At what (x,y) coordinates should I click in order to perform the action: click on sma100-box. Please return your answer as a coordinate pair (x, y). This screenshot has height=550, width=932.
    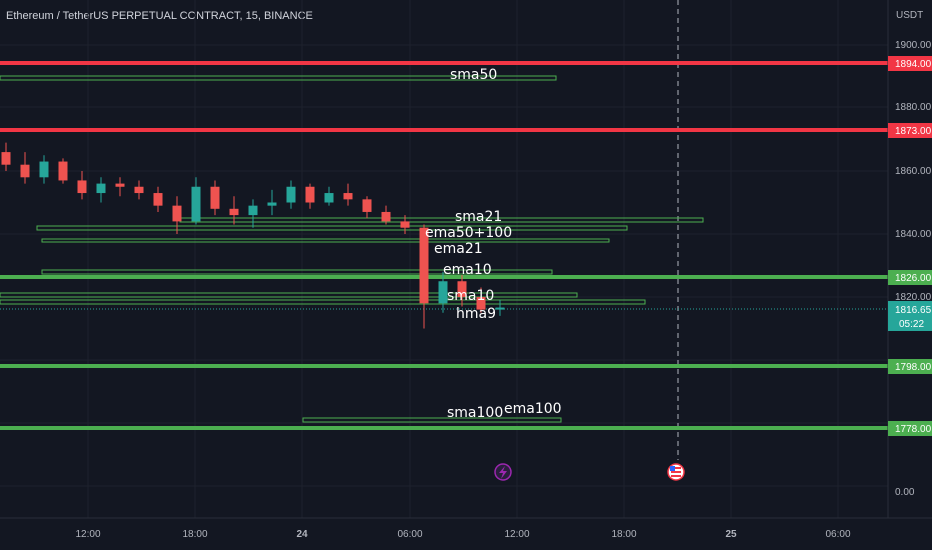
    Looking at the image, I should click on (432, 420).